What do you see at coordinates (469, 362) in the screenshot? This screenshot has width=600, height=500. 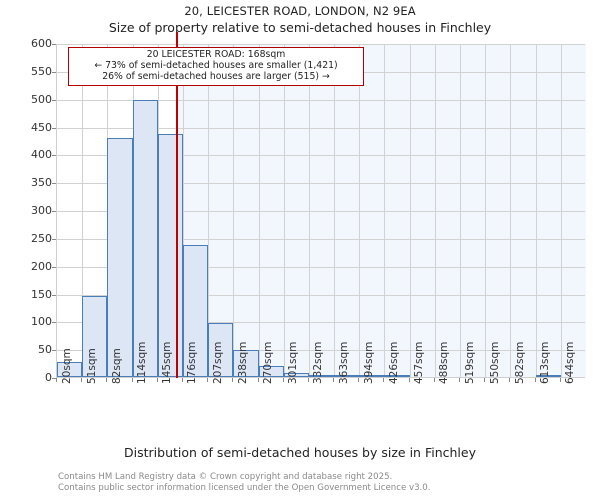 I see `x-axis-tick-label: 519sqm` at bounding box center [469, 362].